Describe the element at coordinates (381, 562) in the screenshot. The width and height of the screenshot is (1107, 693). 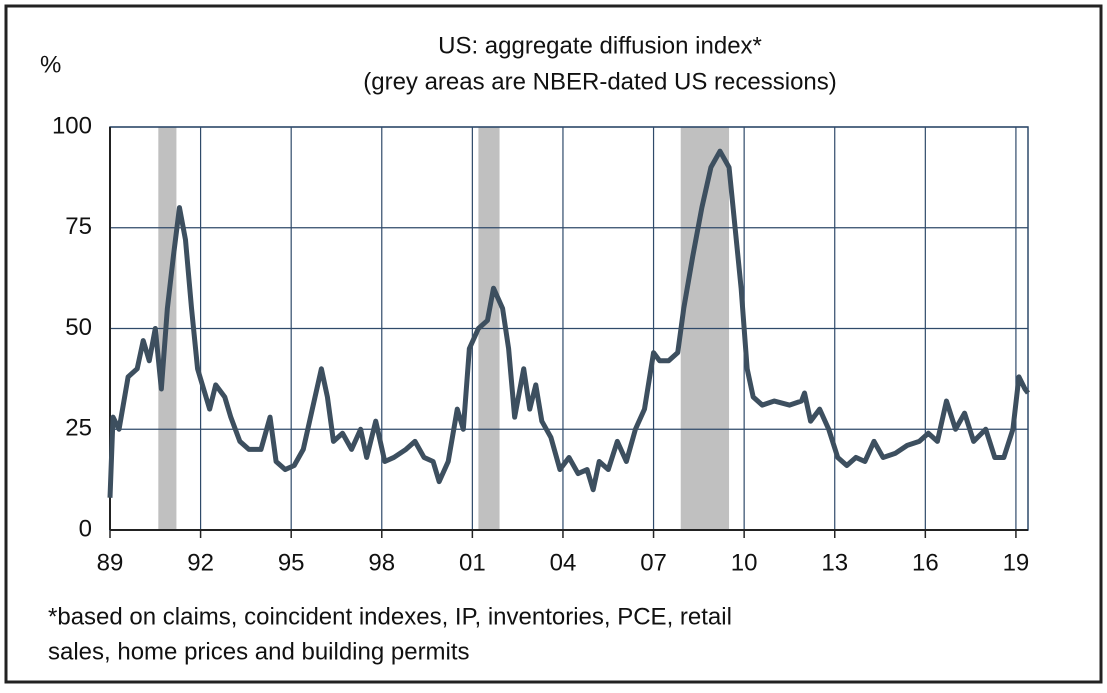
I see `x-tick-label: 98` at that location.